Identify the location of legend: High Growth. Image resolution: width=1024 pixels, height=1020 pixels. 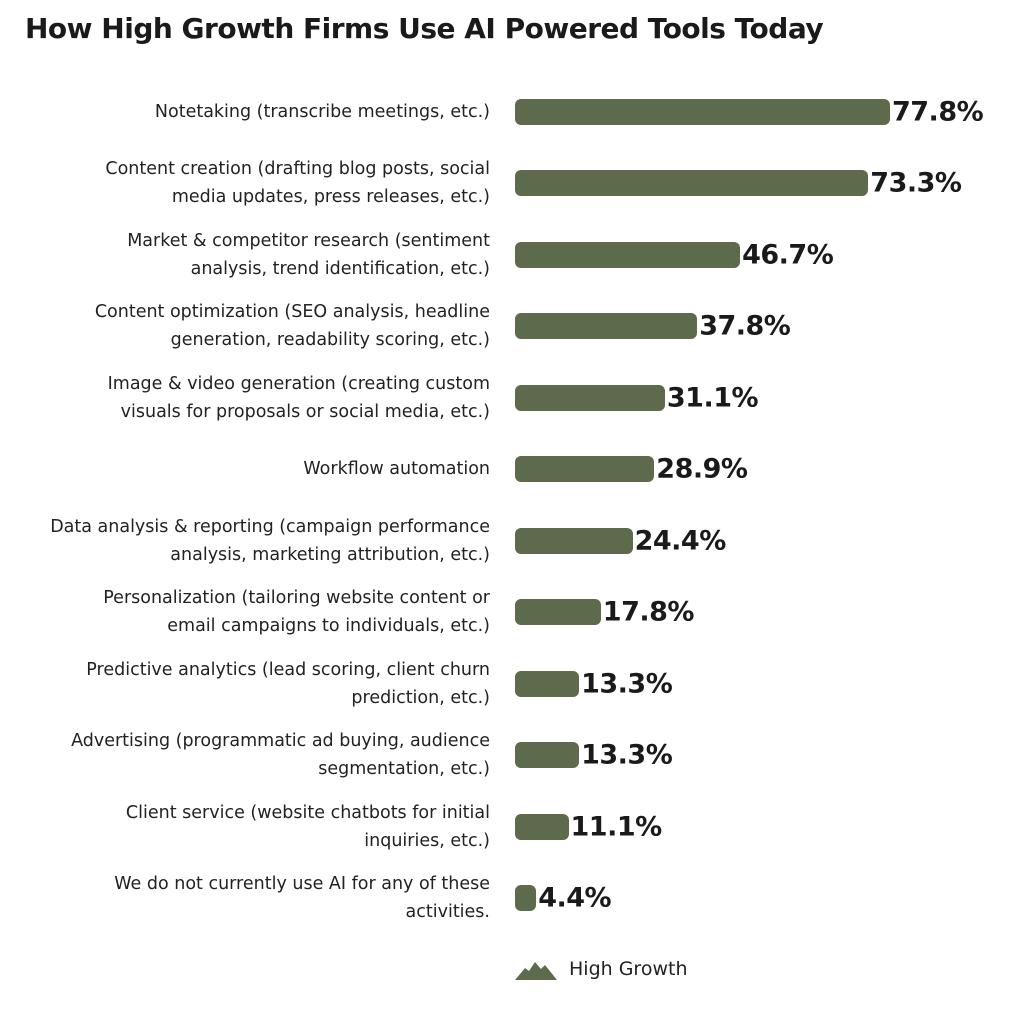
(601, 969).